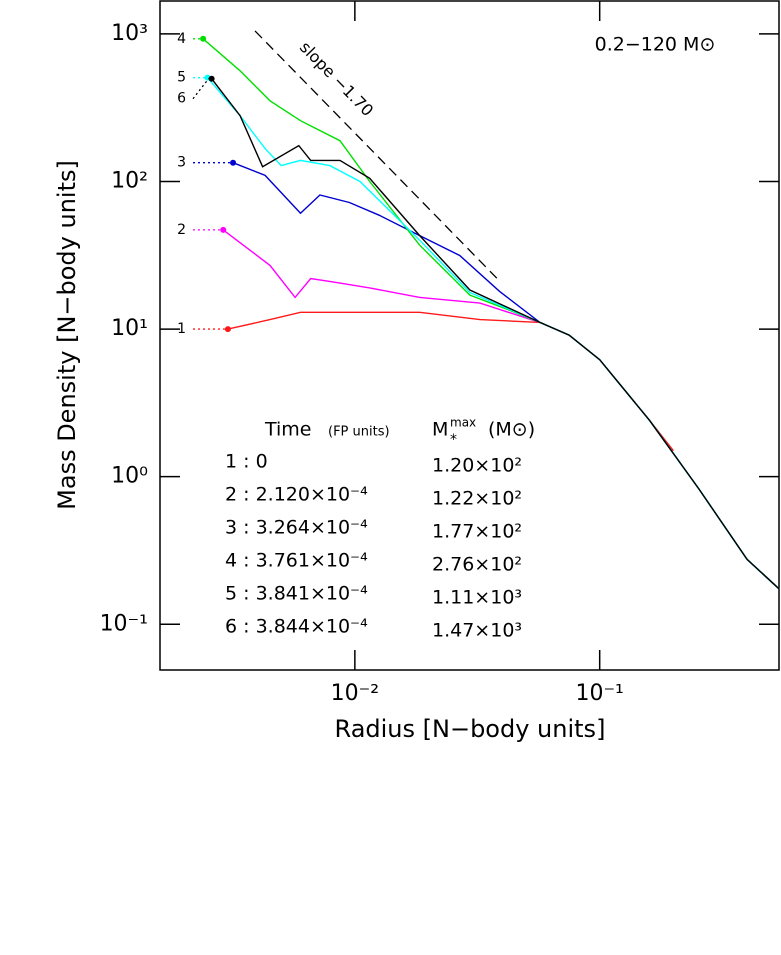 This screenshot has height=955, width=781. What do you see at coordinates (477, 499) in the screenshot?
I see `legend-mmax: 1.22×10²` at bounding box center [477, 499].